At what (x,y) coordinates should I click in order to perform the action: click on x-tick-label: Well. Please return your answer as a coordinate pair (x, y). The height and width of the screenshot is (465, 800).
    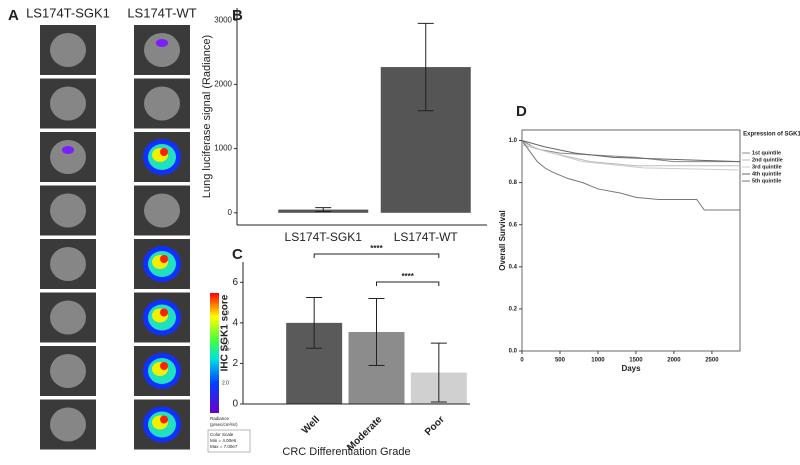
    Looking at the image, I should click on (311, 425).